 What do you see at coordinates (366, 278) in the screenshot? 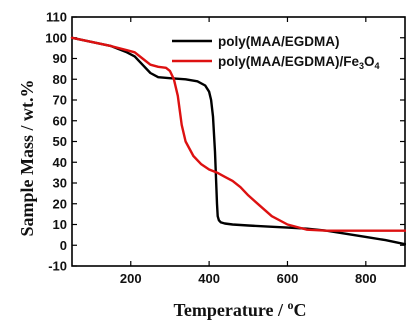
I see `x-tick-label: 800` at bounding box center [366, 278].